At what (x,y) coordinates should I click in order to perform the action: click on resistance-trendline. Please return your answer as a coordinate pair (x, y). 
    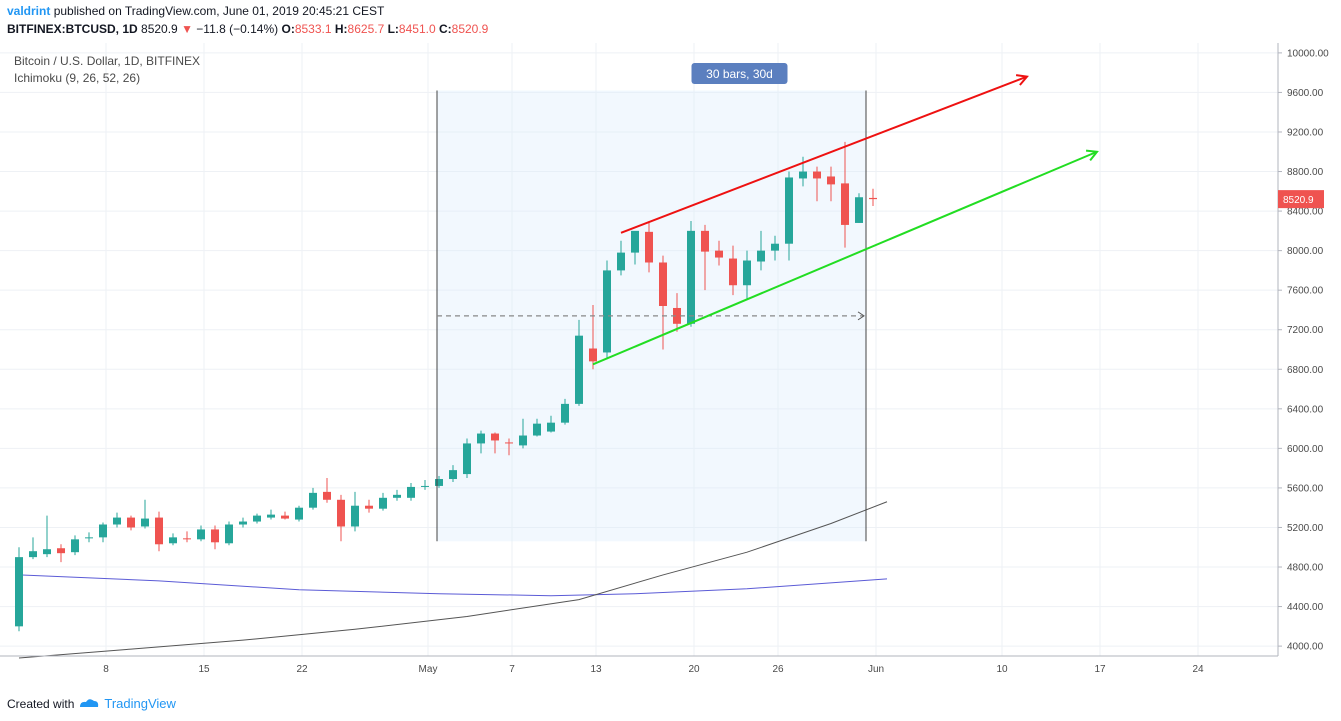
    Looking at the image, I should click on (824, 154).